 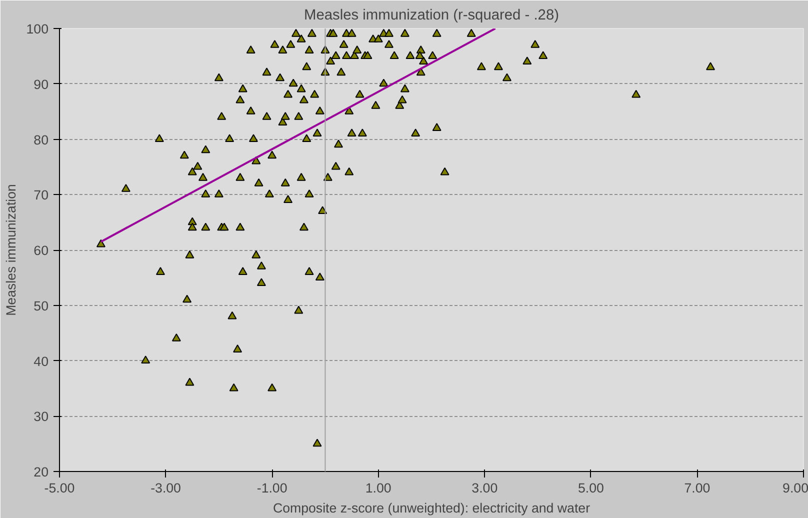 What do you see at coordinates (378, 488) in the screenshot?
I see `x-tick-label: 1.00` at bounding box center [378, 488].